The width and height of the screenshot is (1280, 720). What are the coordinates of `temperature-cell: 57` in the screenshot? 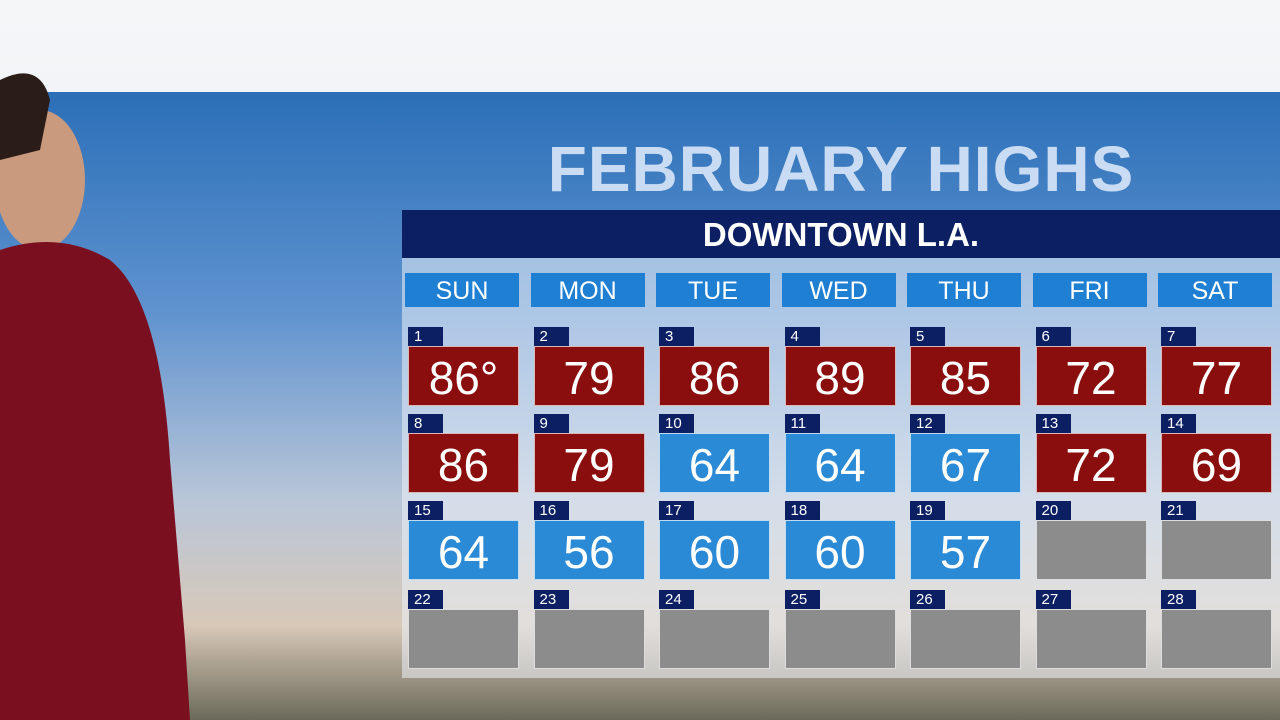 It's located at (965, 550).